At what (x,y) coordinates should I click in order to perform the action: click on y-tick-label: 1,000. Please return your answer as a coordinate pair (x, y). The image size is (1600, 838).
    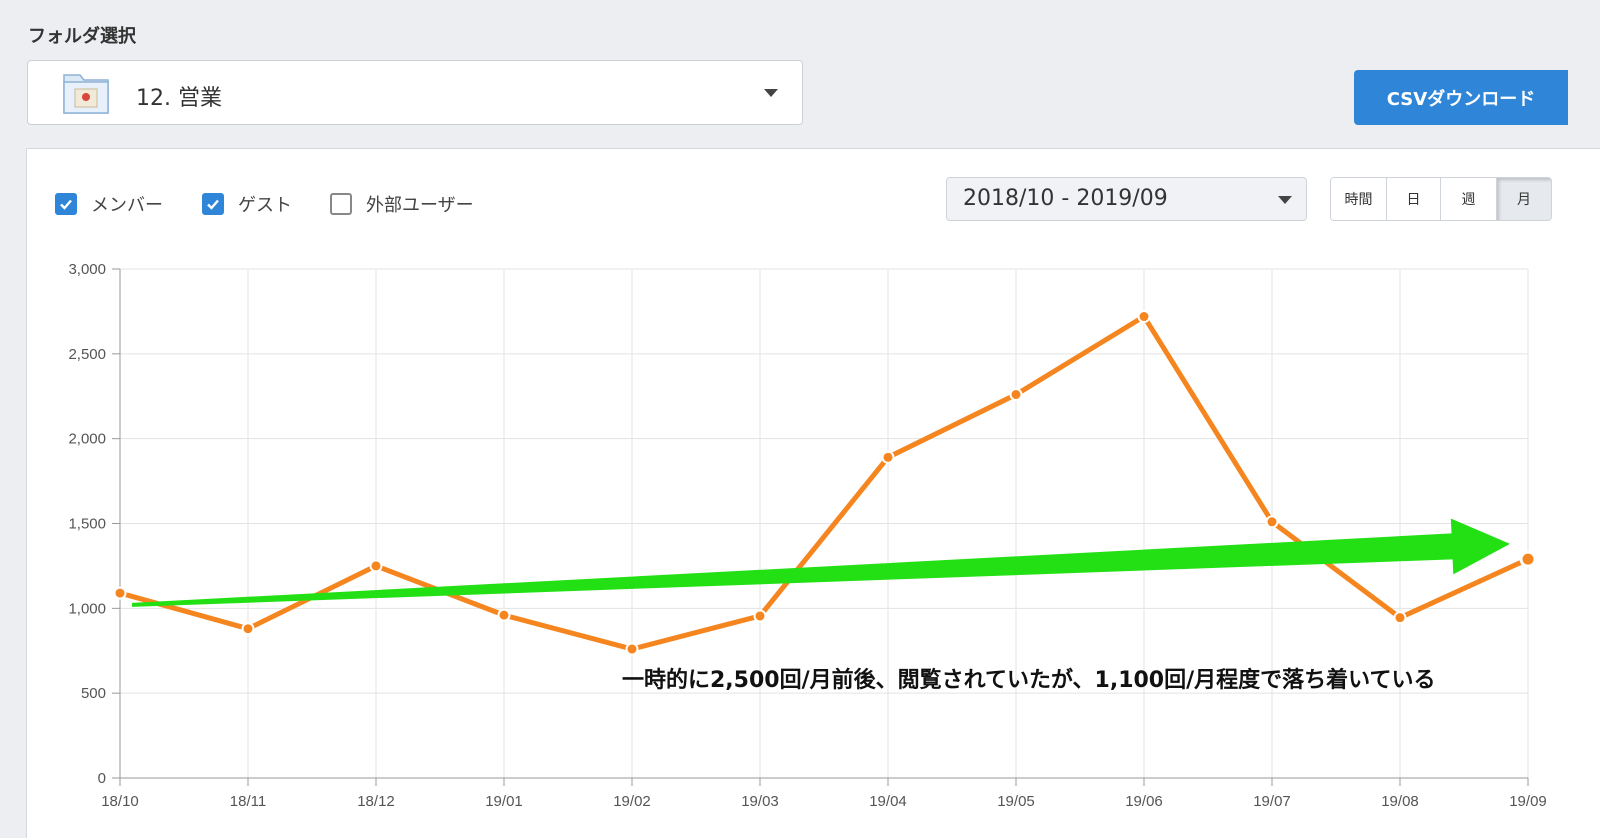
    Looking at the image, I should click on (87, 608).